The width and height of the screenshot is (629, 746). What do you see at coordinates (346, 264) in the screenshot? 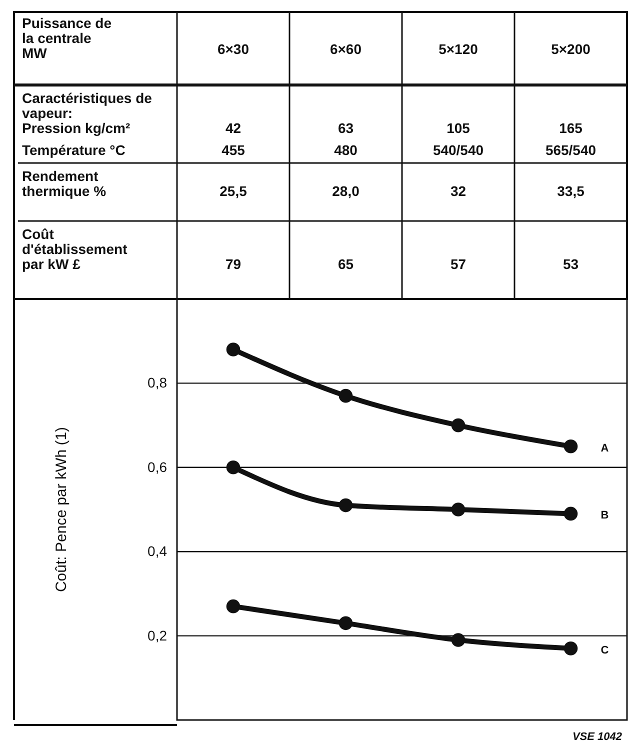
I see `text: 65` at bounding box center [346, 264].